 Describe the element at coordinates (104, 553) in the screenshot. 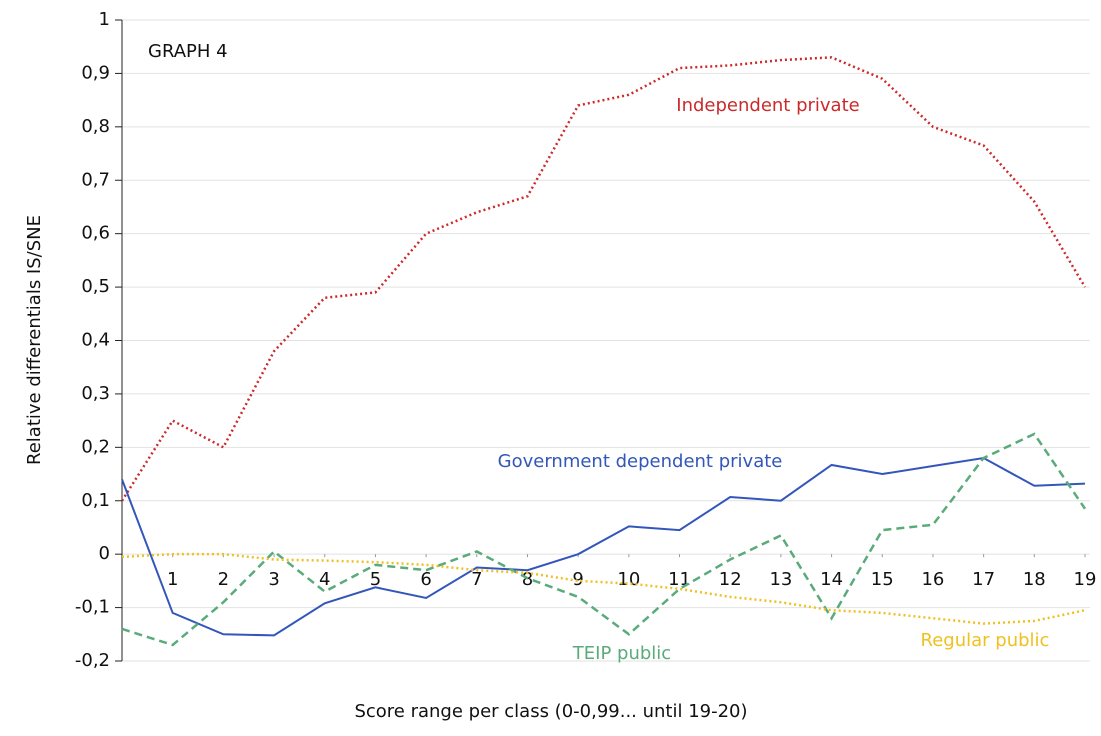

I see `y-tick-label: 0` at that location.